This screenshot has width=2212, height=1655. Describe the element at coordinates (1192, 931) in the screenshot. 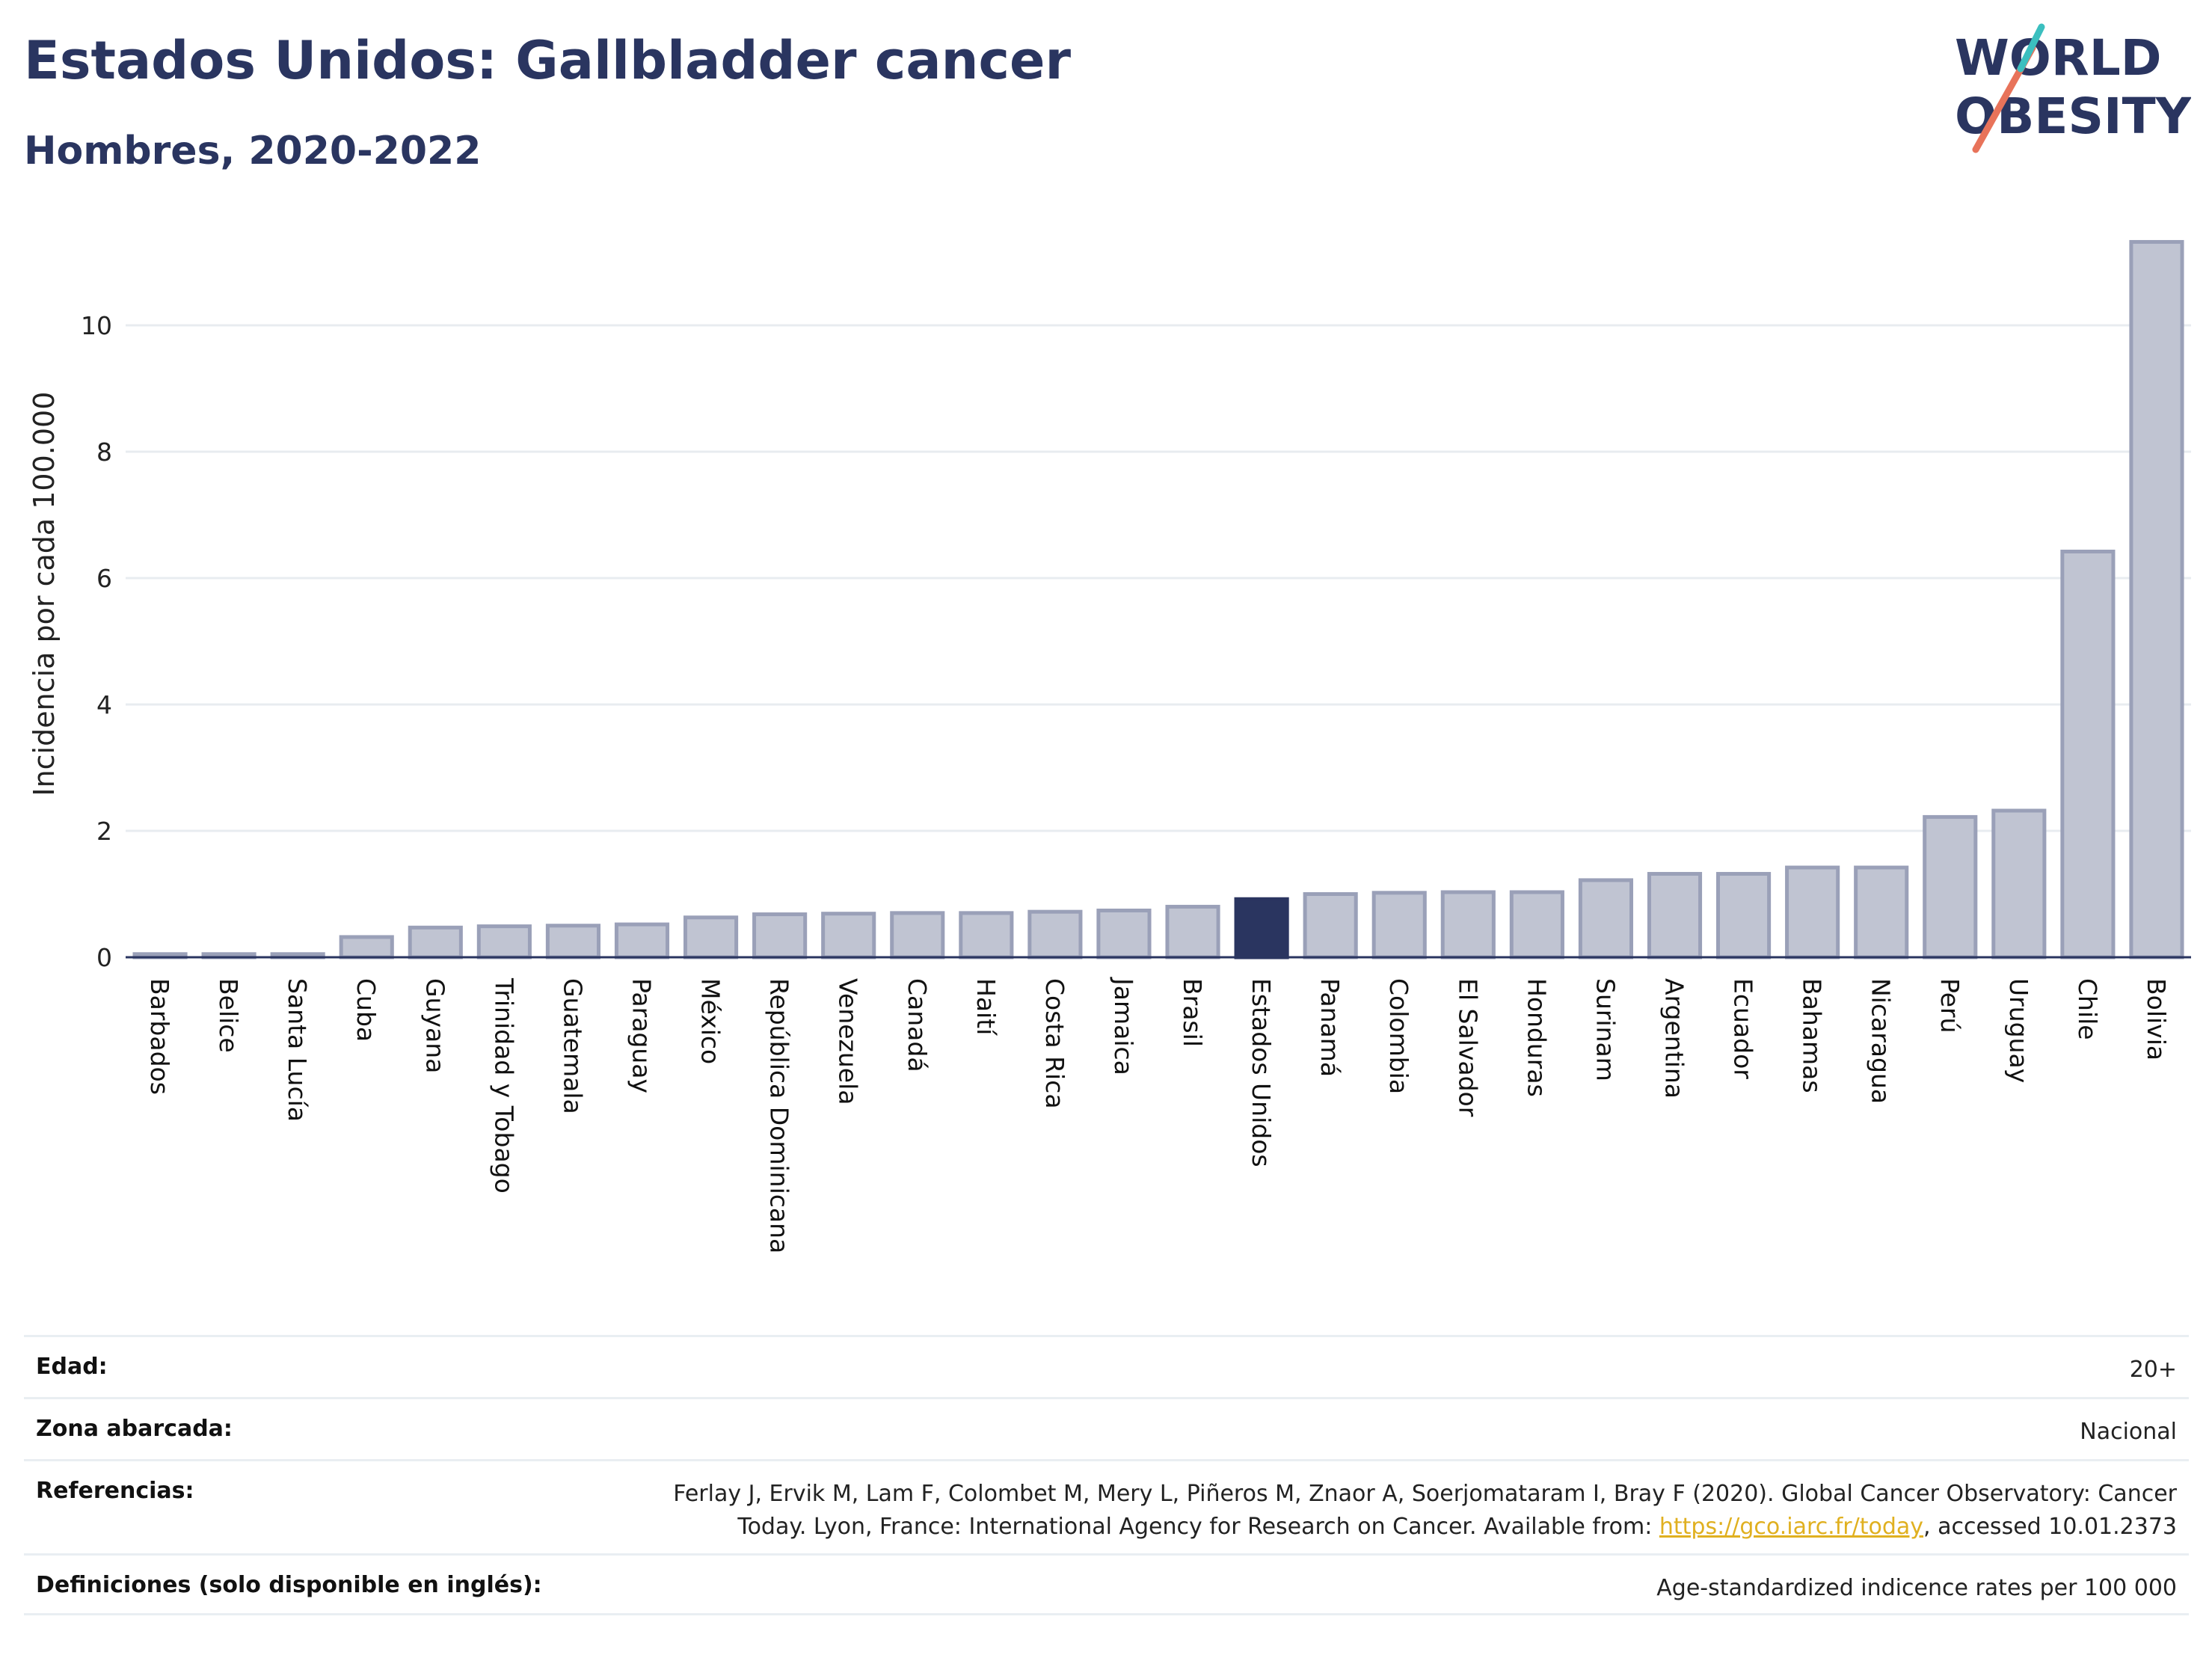

I see `bar-brasil` at that location.